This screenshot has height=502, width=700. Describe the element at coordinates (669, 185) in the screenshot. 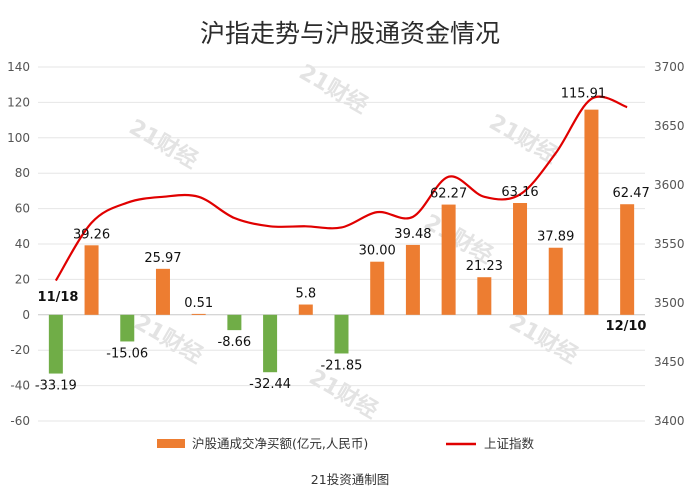

I see `right-tick-label: 3600` at that location.